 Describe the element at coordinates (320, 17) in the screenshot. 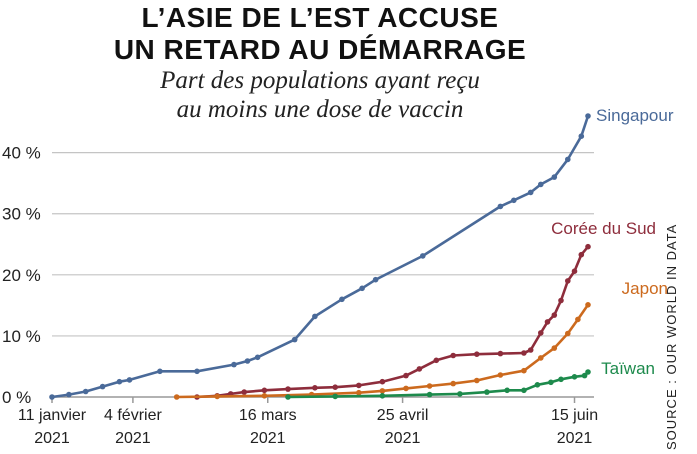

I see `chart-title-line-1: L’ASIE DE L’EST ACCUSE` at that location.